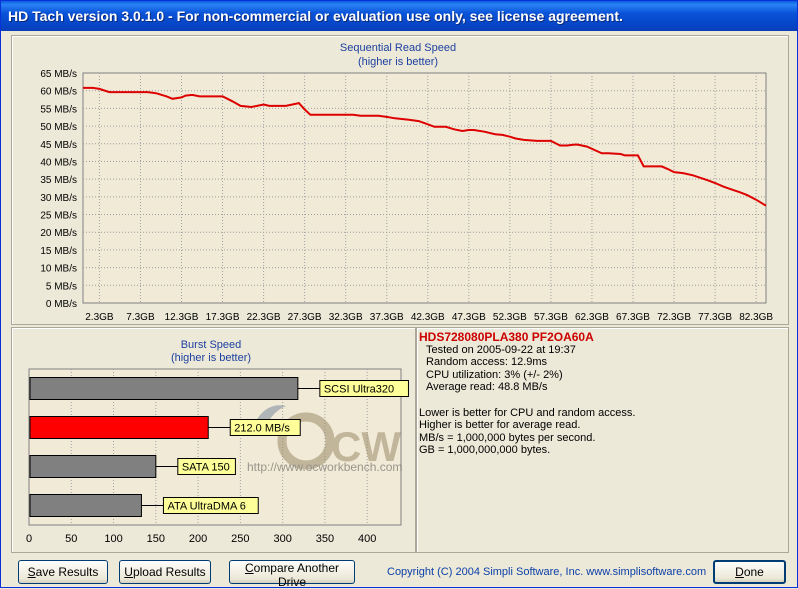 This screenshot has height=589, width=798. I want to click on done-mnemonic: D, so click(739, 572).